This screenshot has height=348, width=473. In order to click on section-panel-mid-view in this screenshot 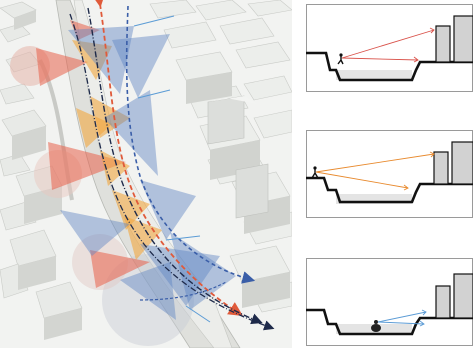, I will do `click(389, 174)`.